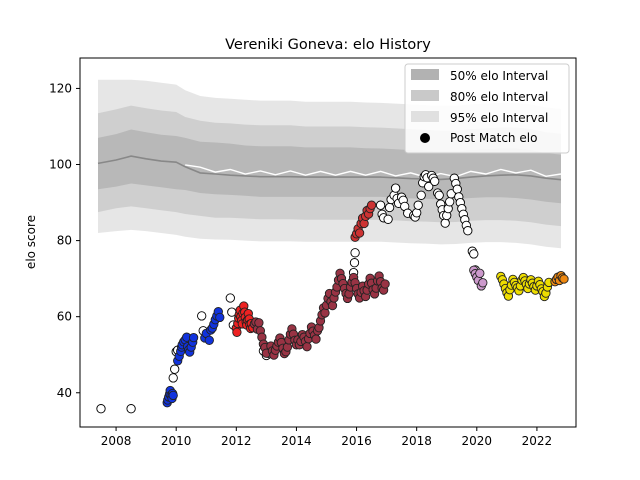 Image resolution: width=640 pixels, height=480 pixels. I want to click on y-tick-label: 120, so click(60, 88).